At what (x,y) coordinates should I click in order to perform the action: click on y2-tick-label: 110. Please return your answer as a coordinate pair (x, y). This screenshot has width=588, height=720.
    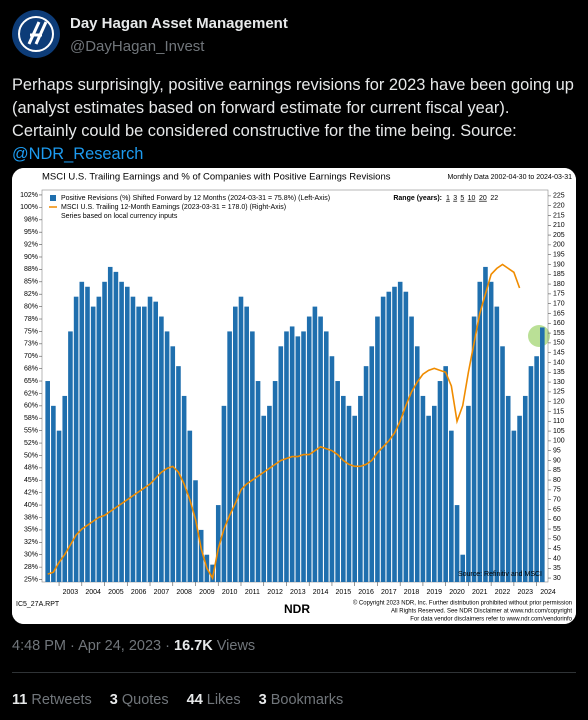
    Looking at the image, I should click on (558, 421).